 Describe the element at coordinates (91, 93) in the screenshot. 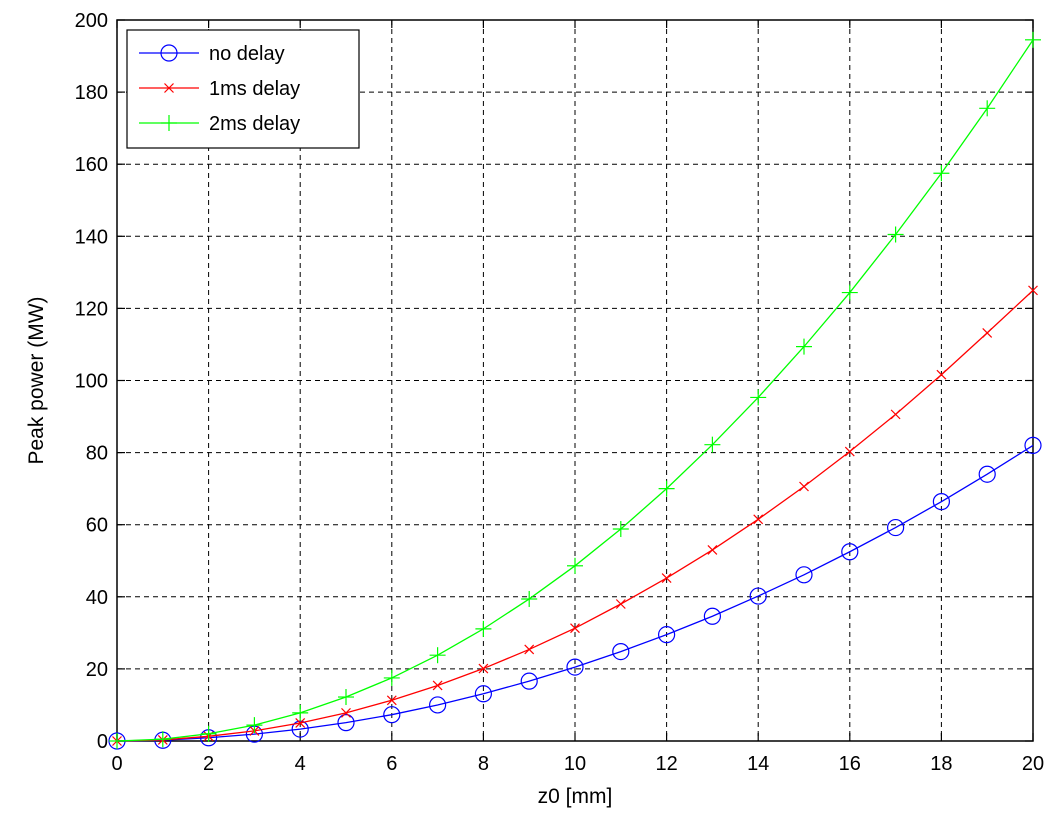

I see `y-tick-label: 180` at that location.